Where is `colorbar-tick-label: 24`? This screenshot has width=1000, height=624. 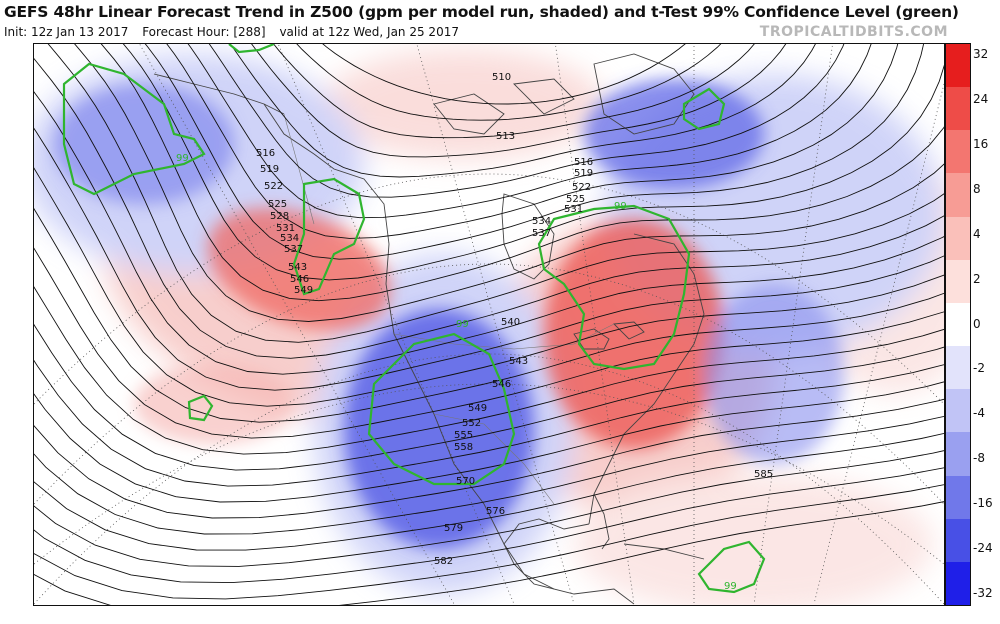
colorbar-tick-label: 24 is located at coordinates (981, 98).